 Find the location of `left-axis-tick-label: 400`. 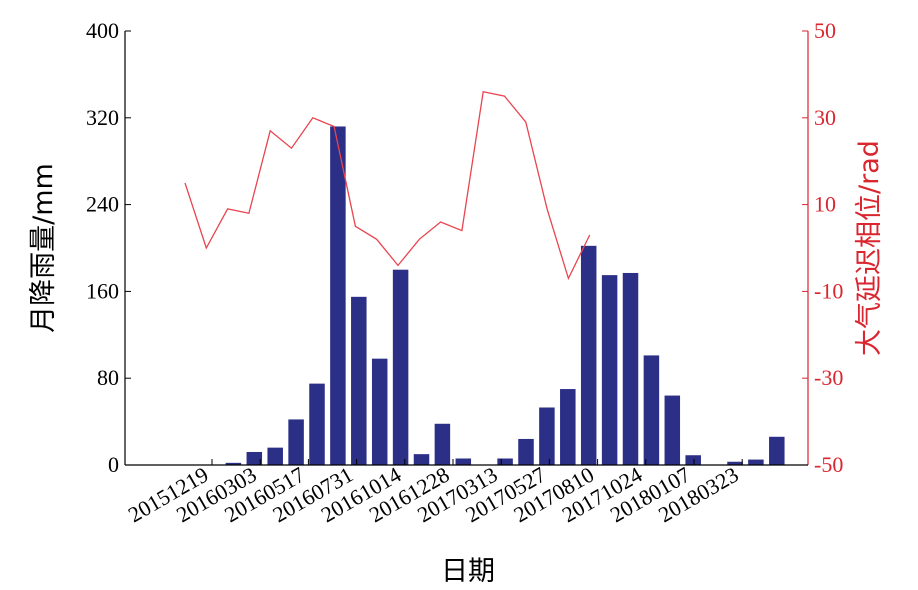

left-axis-tick-label: 400 is located at coordinates (102, 30).